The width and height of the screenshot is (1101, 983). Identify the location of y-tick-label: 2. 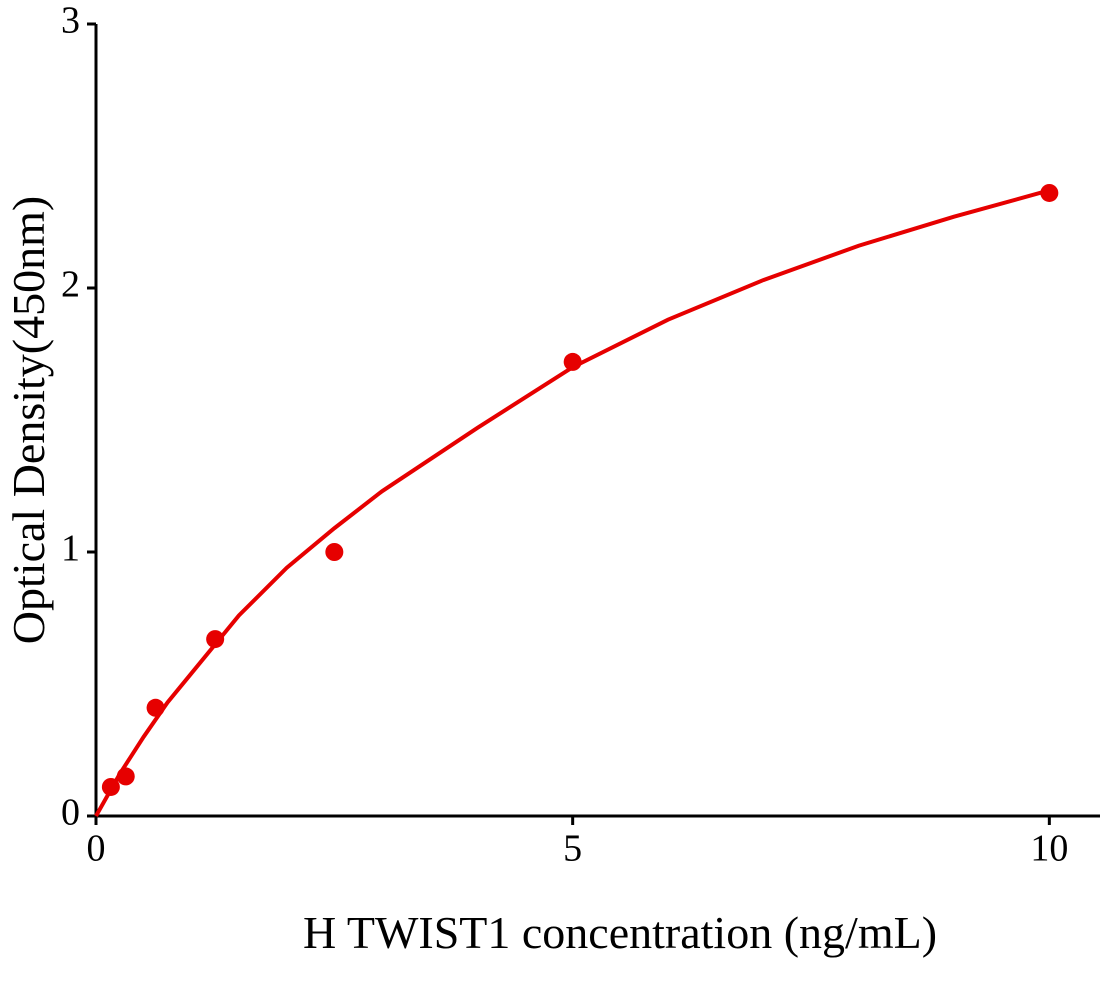
(70, 285).